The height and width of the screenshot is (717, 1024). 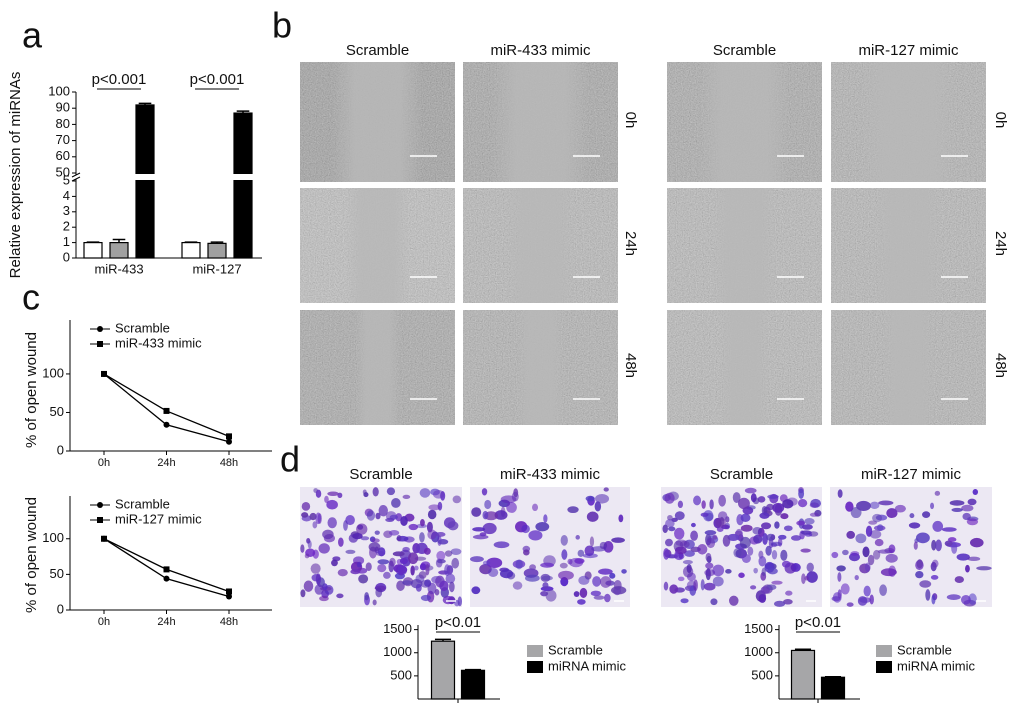 What do you see at coordinates (53, 372) in the screenshot?
I see `y-tick-label: 100` at bounding box center [53, 372].